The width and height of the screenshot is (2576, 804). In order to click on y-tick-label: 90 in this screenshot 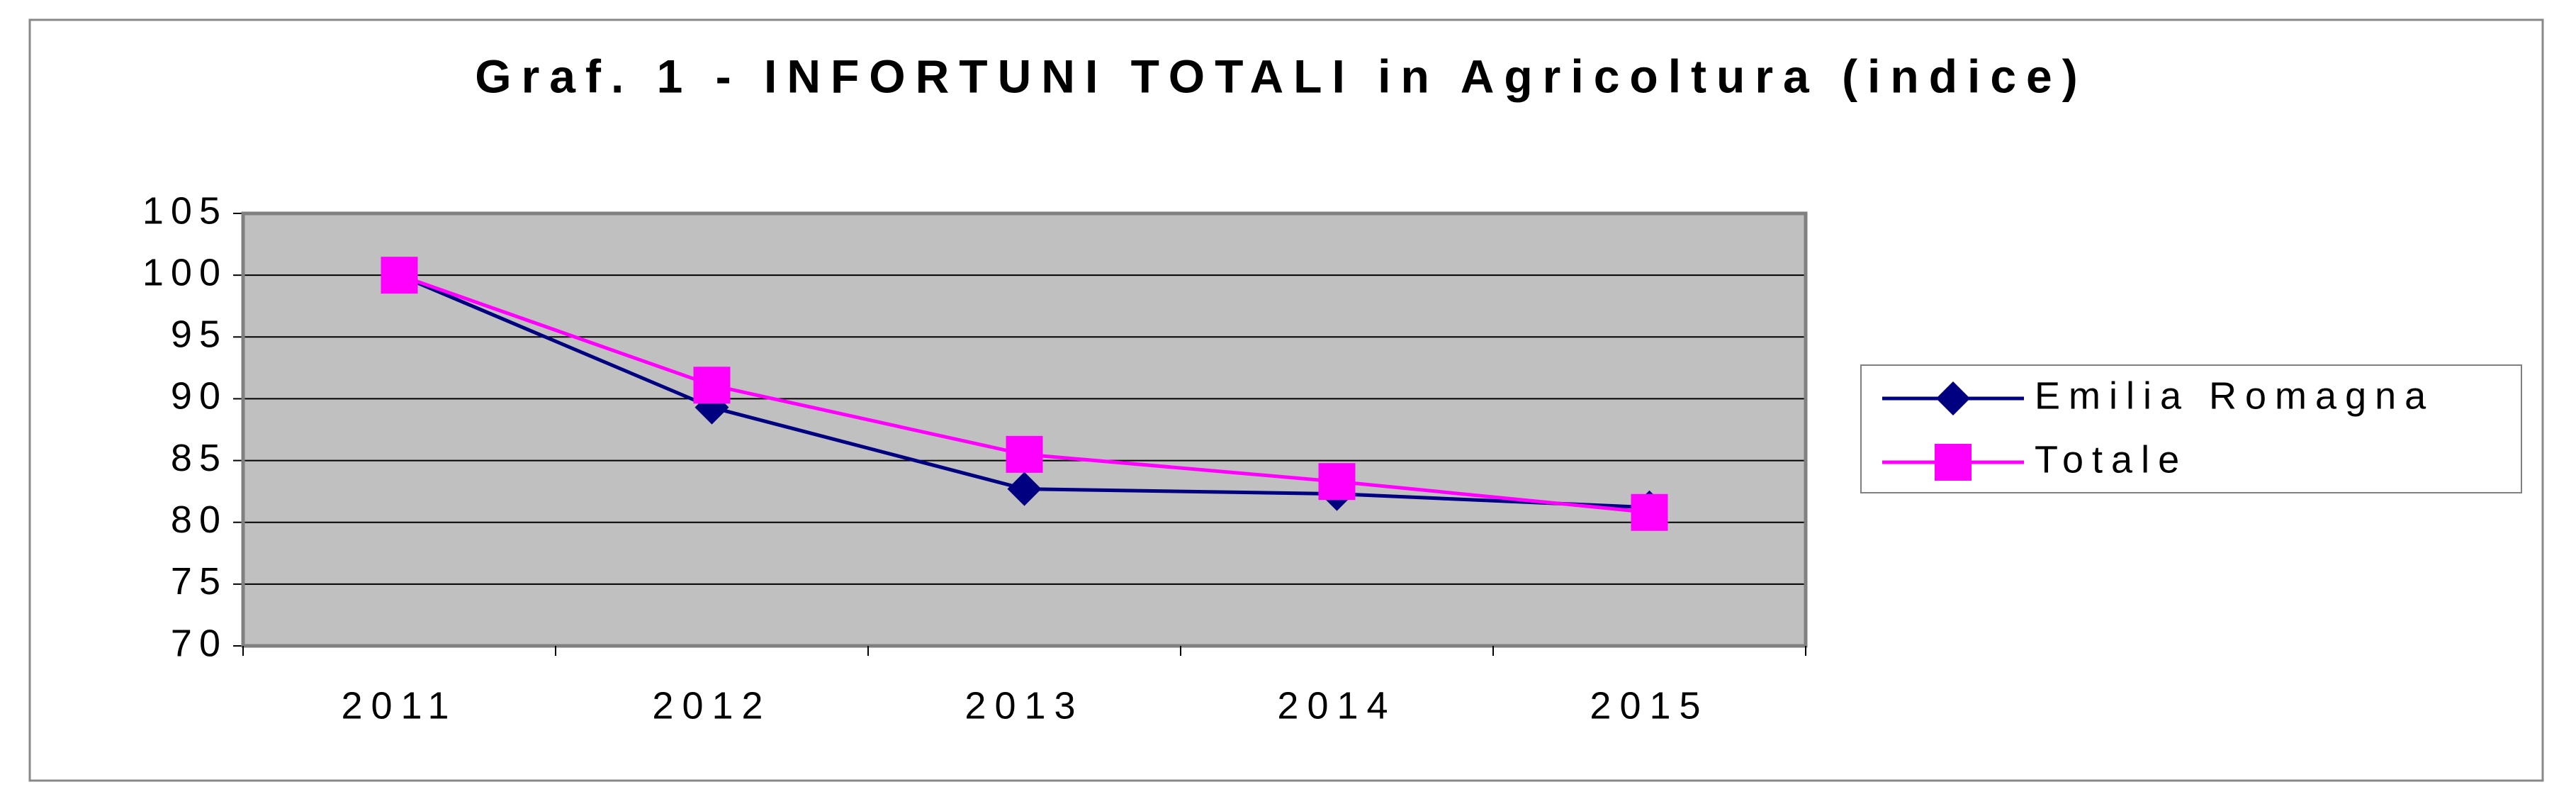, I will do `click(199, 396)`.